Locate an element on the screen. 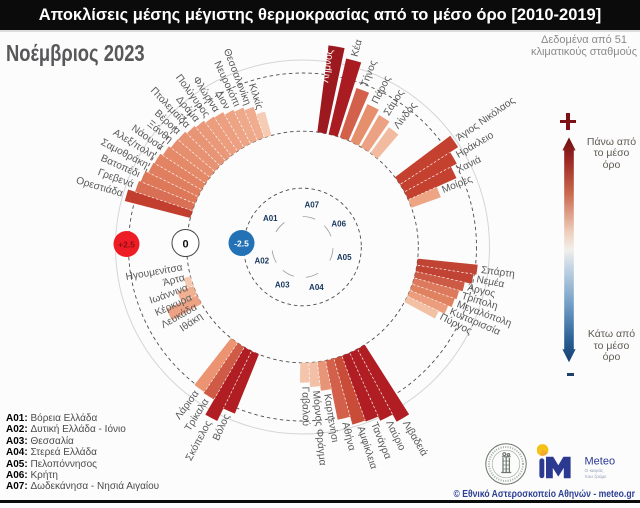 The image size is (640, 508). svg-text: A02 is located at coordinates (261, 260).